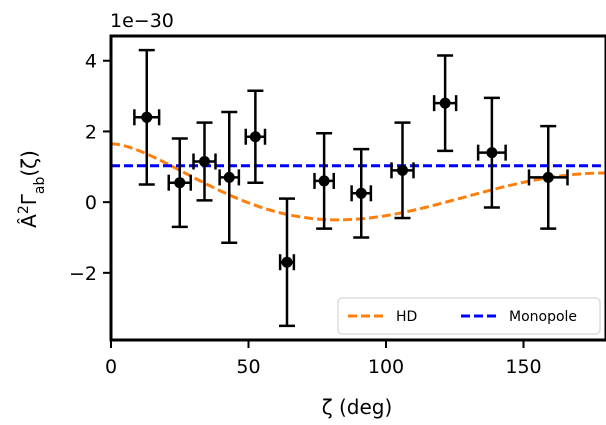 Image resolution: width=606 pixels, height=425 pixels. Describe the element at coordinates (469, 316) in the screenshot. I see `legend: HD Monopole` at that location.